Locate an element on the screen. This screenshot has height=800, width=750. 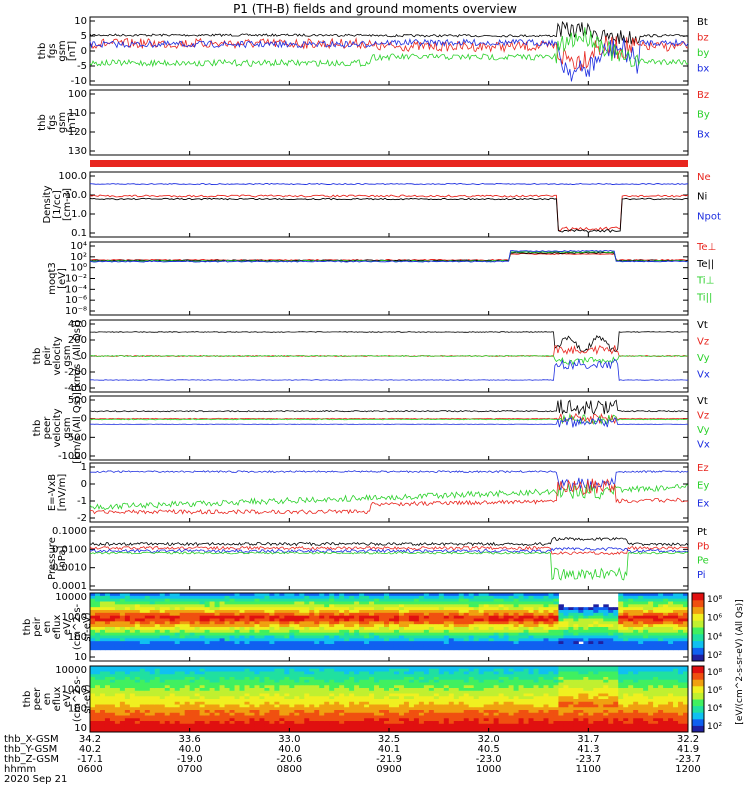
y-axis-label: thb is located at coordinates (42, 122).